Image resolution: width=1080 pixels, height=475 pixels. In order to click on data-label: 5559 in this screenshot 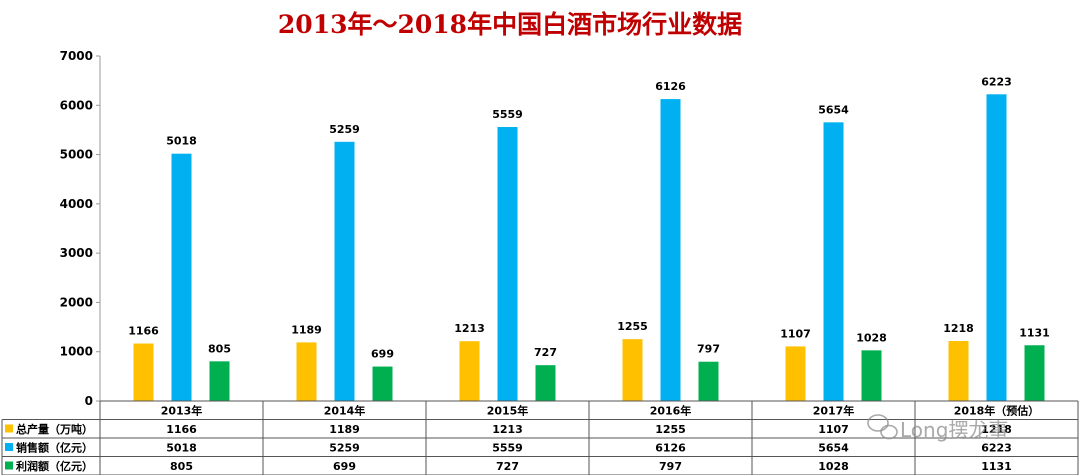, I will do `click(507, 114)`.